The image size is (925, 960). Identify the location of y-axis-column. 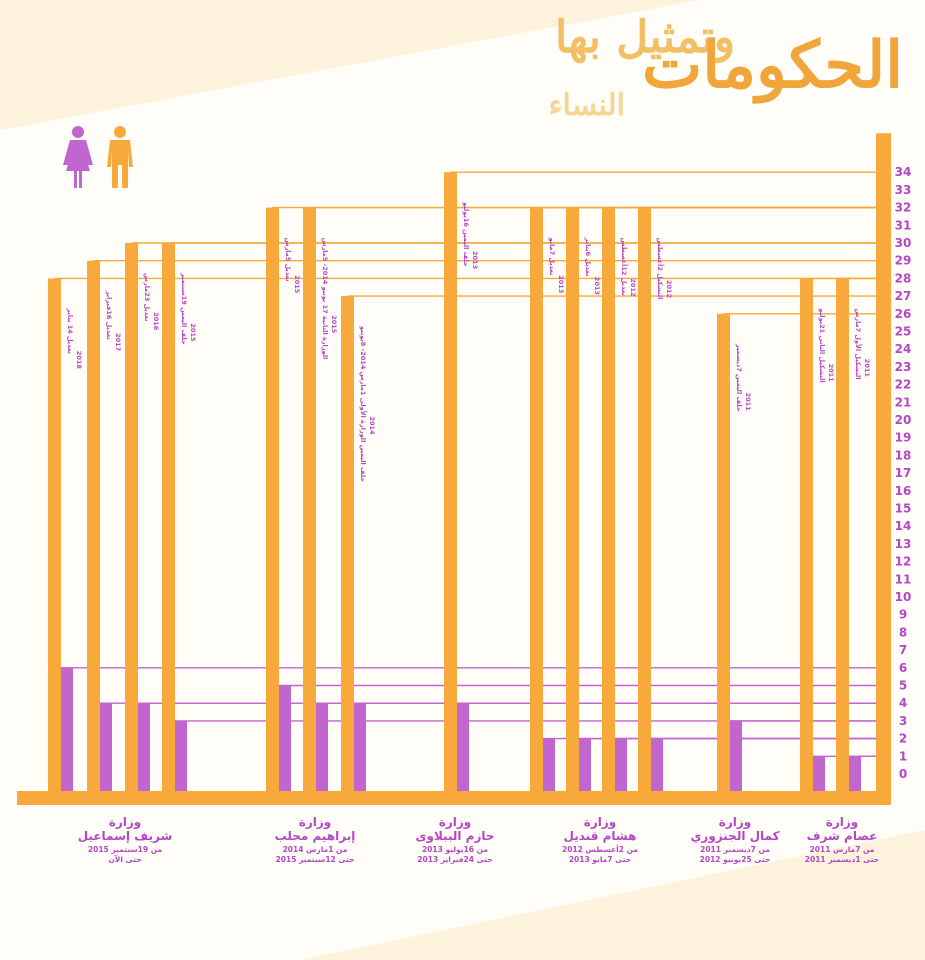
(883, 462).